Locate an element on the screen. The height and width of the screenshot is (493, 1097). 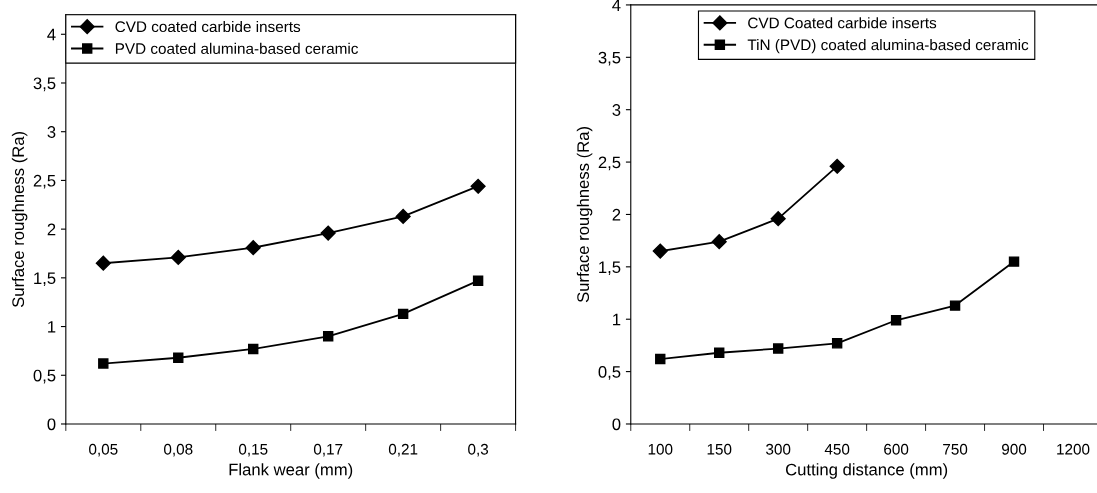
legend-label: PVD coated alumina-based ceramic is located at coordinates (237, 48).